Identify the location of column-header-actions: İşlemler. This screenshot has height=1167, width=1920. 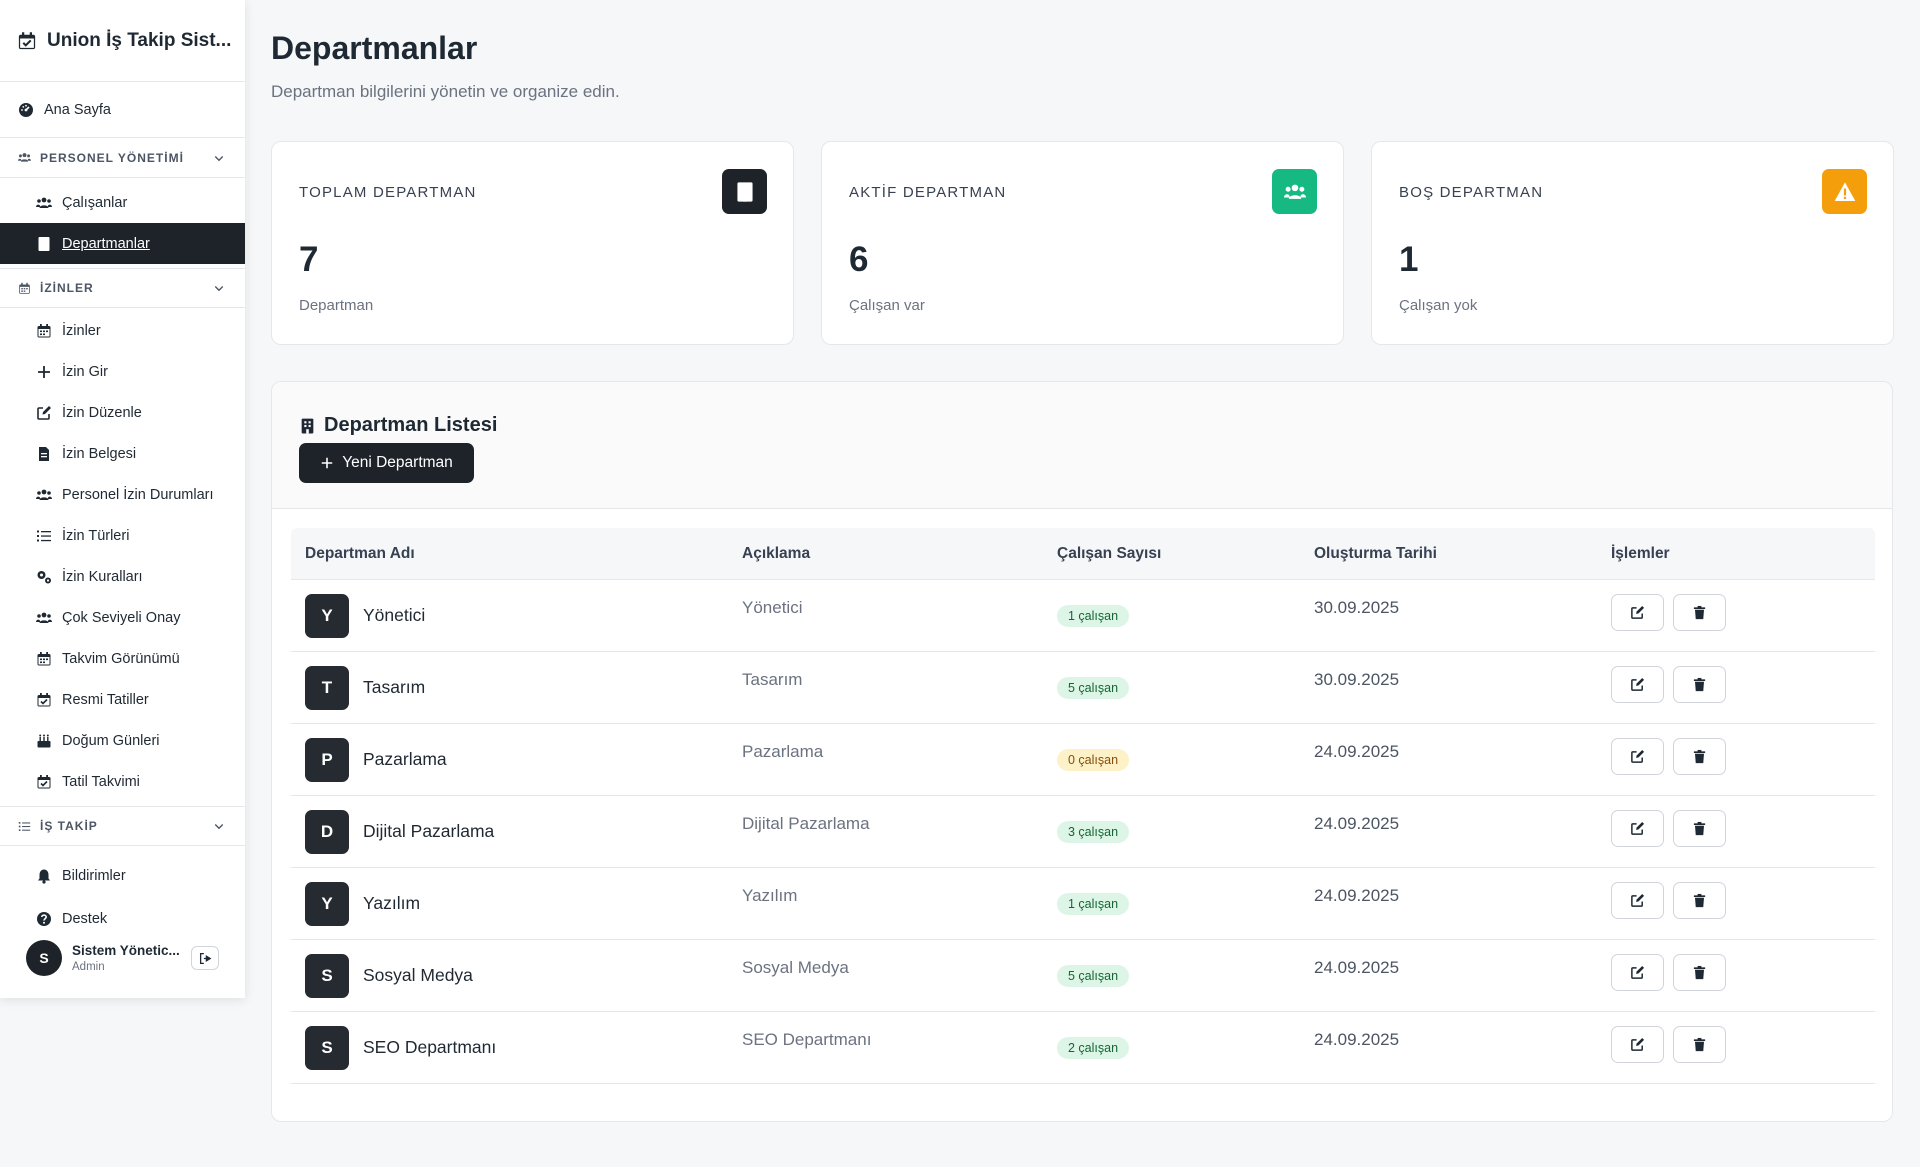
(1640, 553).